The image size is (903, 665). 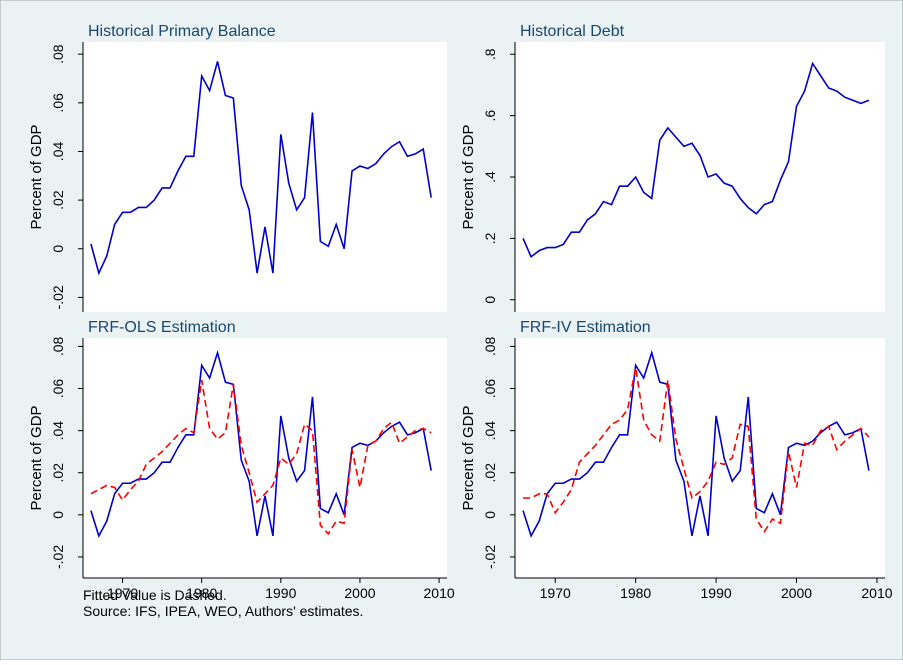 What do you see at coordinates (490, 116) in the screenshot?
I see `y-tick-label: .6` at bounding box center [490, 116].